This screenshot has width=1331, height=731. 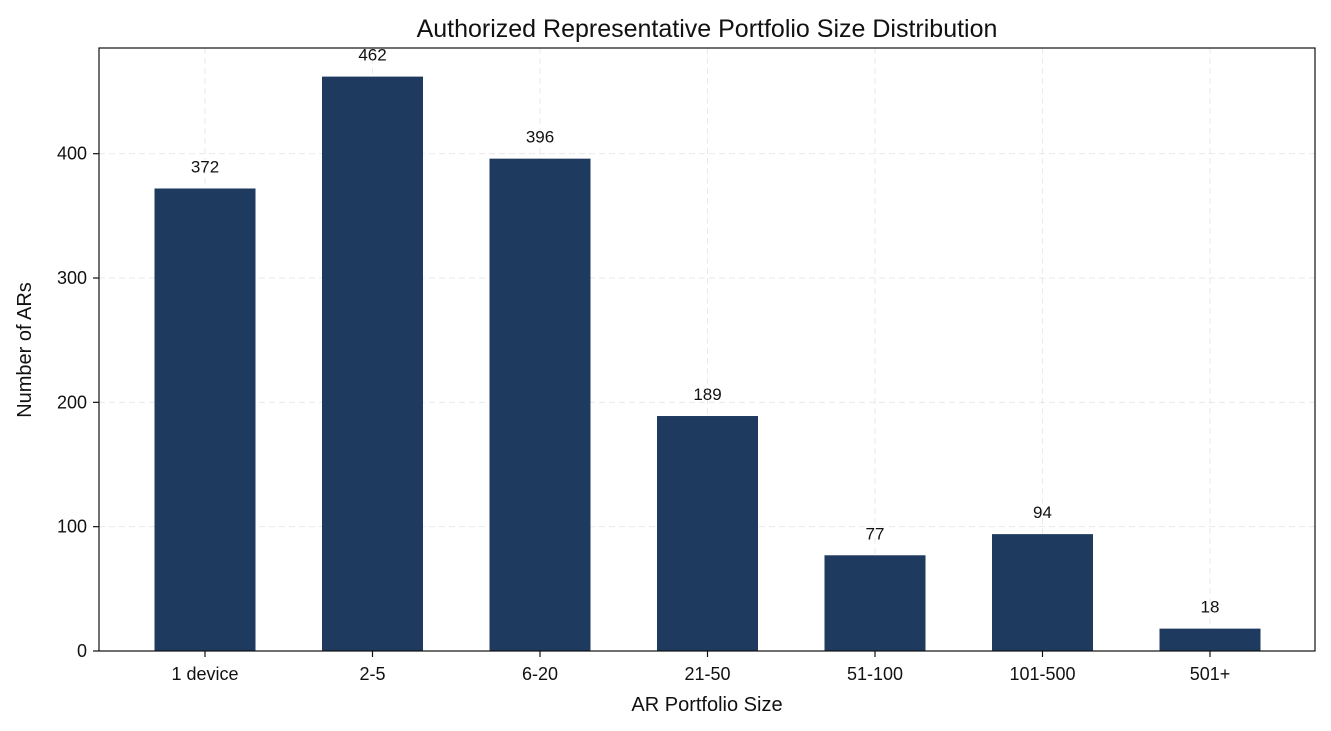 I want to click on y-tick-label-400: 400, so click(x=72, y=154).